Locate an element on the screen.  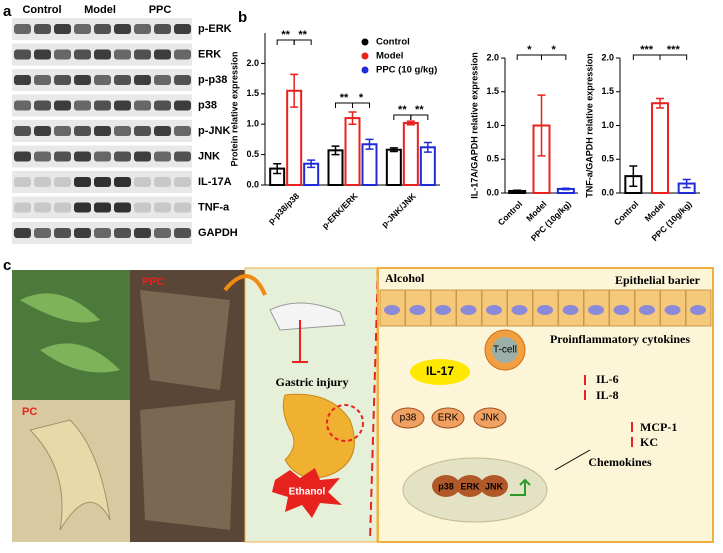
arrow is located at coordinates (572, 460).